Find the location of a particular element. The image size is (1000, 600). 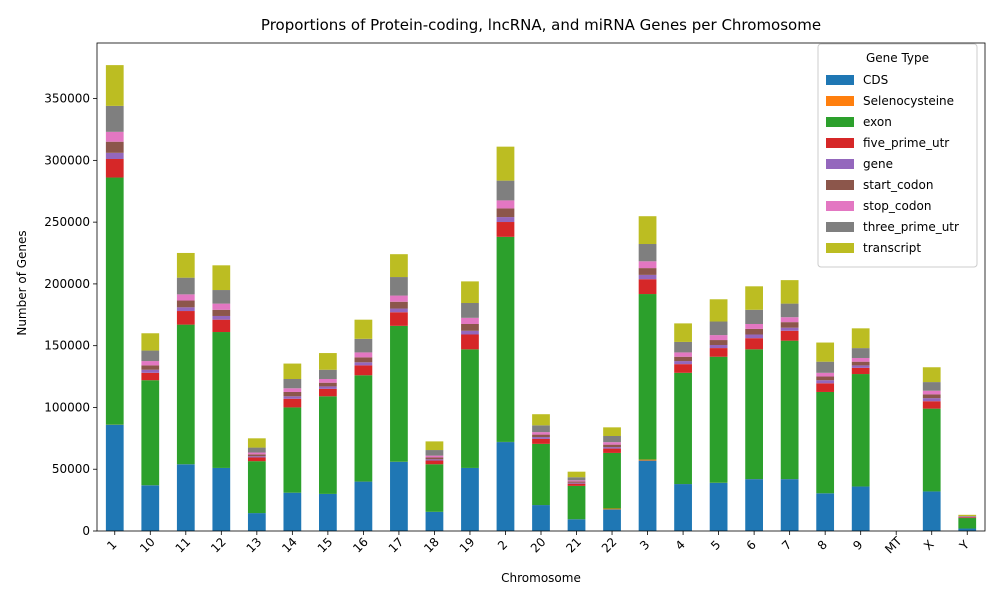

y-tick-label: 150000 is located at coordinates (67, 346).